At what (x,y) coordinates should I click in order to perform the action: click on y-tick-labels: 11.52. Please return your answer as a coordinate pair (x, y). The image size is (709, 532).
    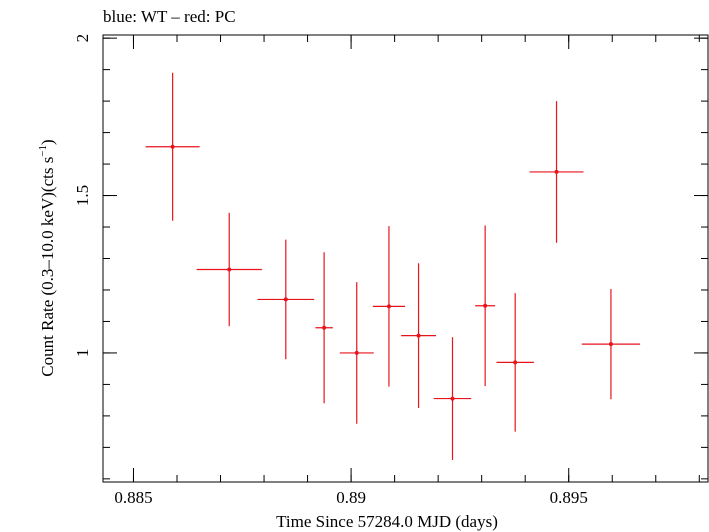
    Looking at the image, I should click on (82, 195).